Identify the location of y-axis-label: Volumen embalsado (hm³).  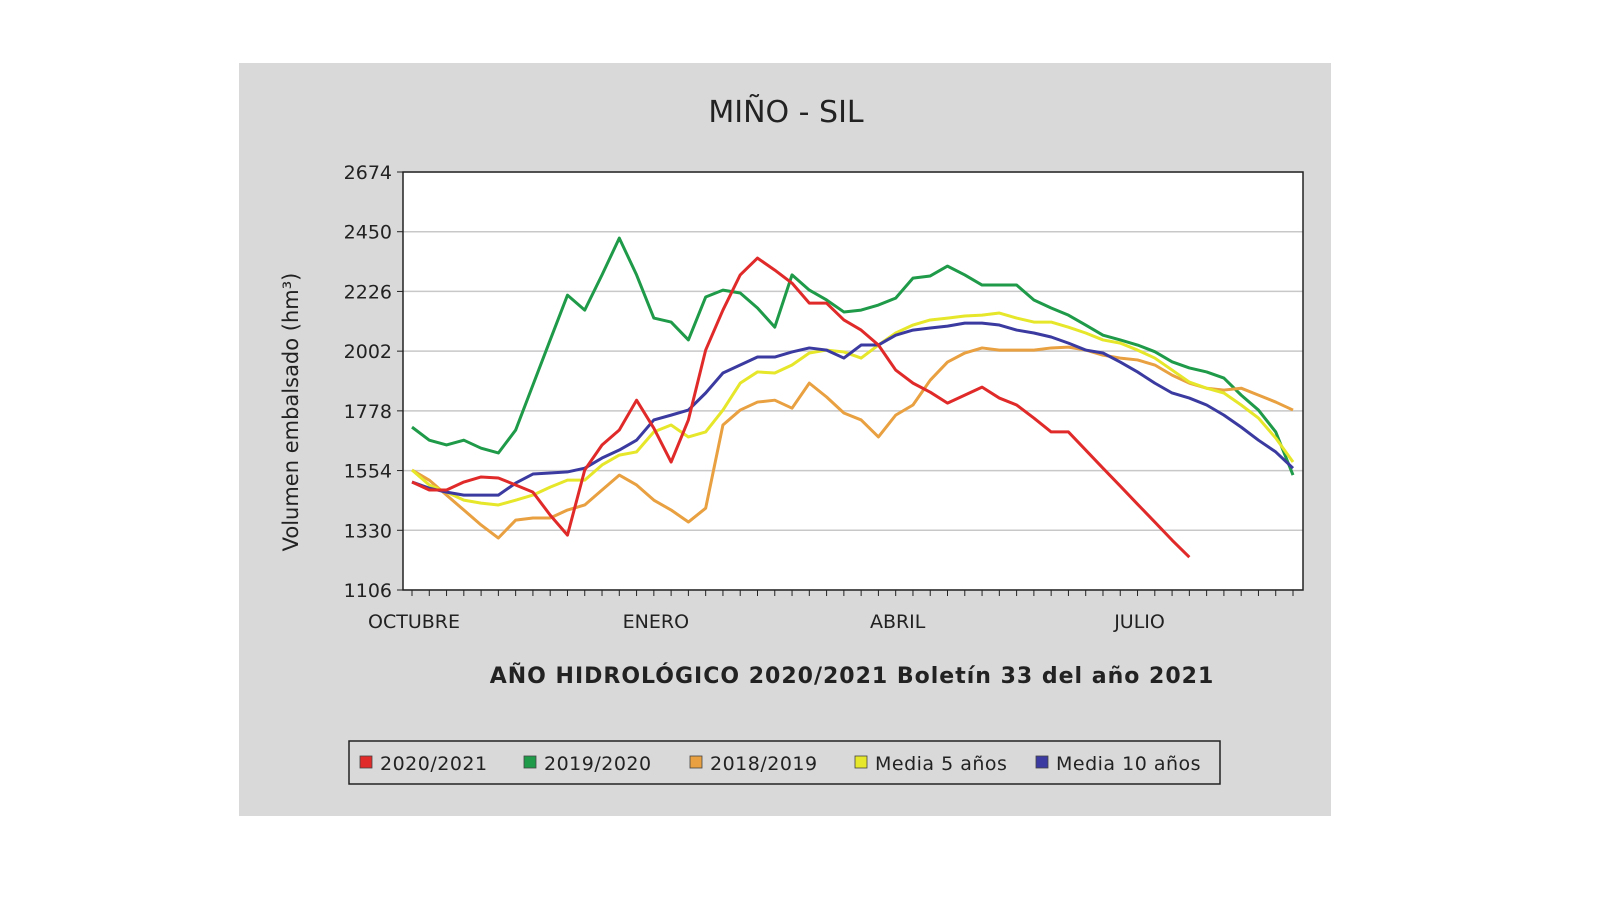
(291, 412).